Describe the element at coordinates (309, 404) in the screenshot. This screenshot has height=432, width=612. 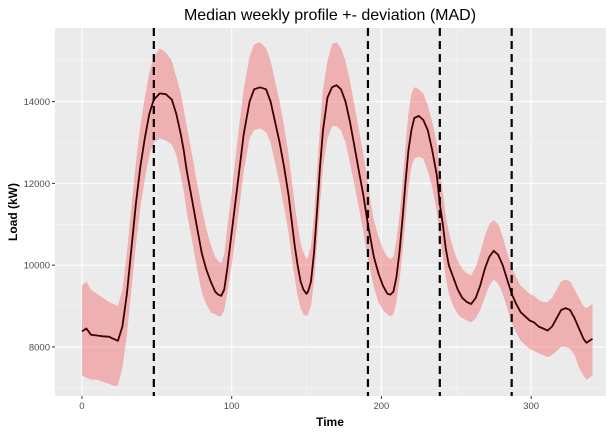
I see `x-axis-ticks: 0 100 200 300` at that location.